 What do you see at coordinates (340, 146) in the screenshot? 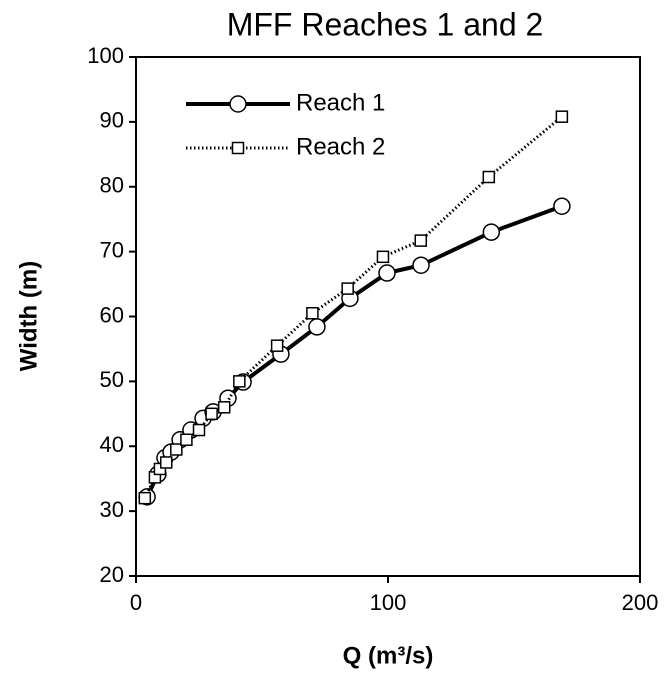
I see `legend-label: Reach 2` at bounding box center [340, 146].